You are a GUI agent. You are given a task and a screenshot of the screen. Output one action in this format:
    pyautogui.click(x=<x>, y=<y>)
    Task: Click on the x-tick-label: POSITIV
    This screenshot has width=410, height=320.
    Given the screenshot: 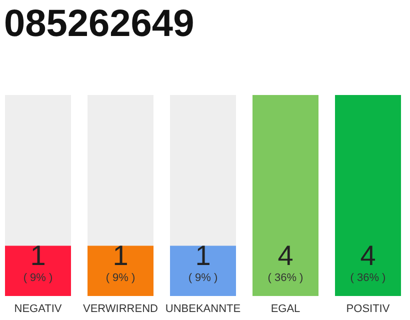 What is the action you would take?
    pyautogui.click(x=368, y=309)
    